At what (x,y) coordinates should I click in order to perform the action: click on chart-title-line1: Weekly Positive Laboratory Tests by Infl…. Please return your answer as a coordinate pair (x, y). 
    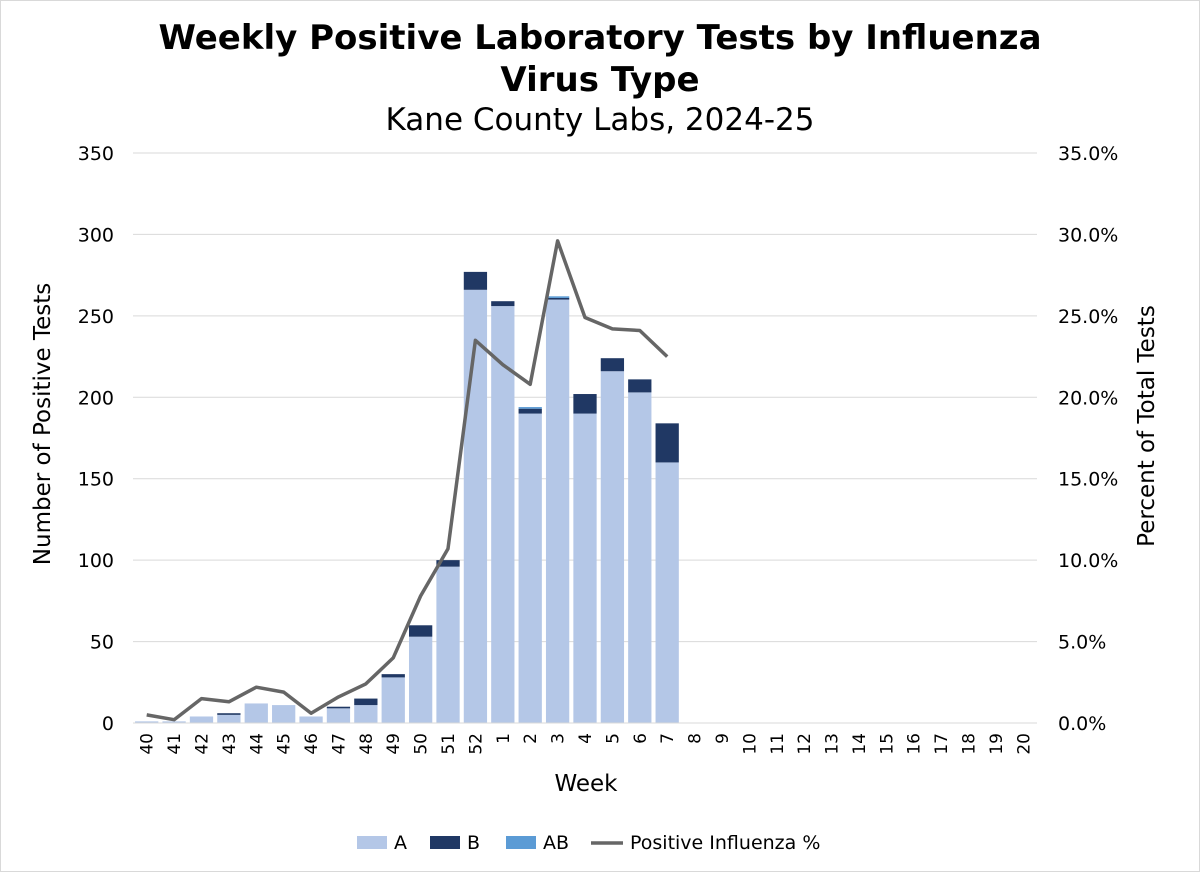
    Looking at the image, I should click on (600, 38).